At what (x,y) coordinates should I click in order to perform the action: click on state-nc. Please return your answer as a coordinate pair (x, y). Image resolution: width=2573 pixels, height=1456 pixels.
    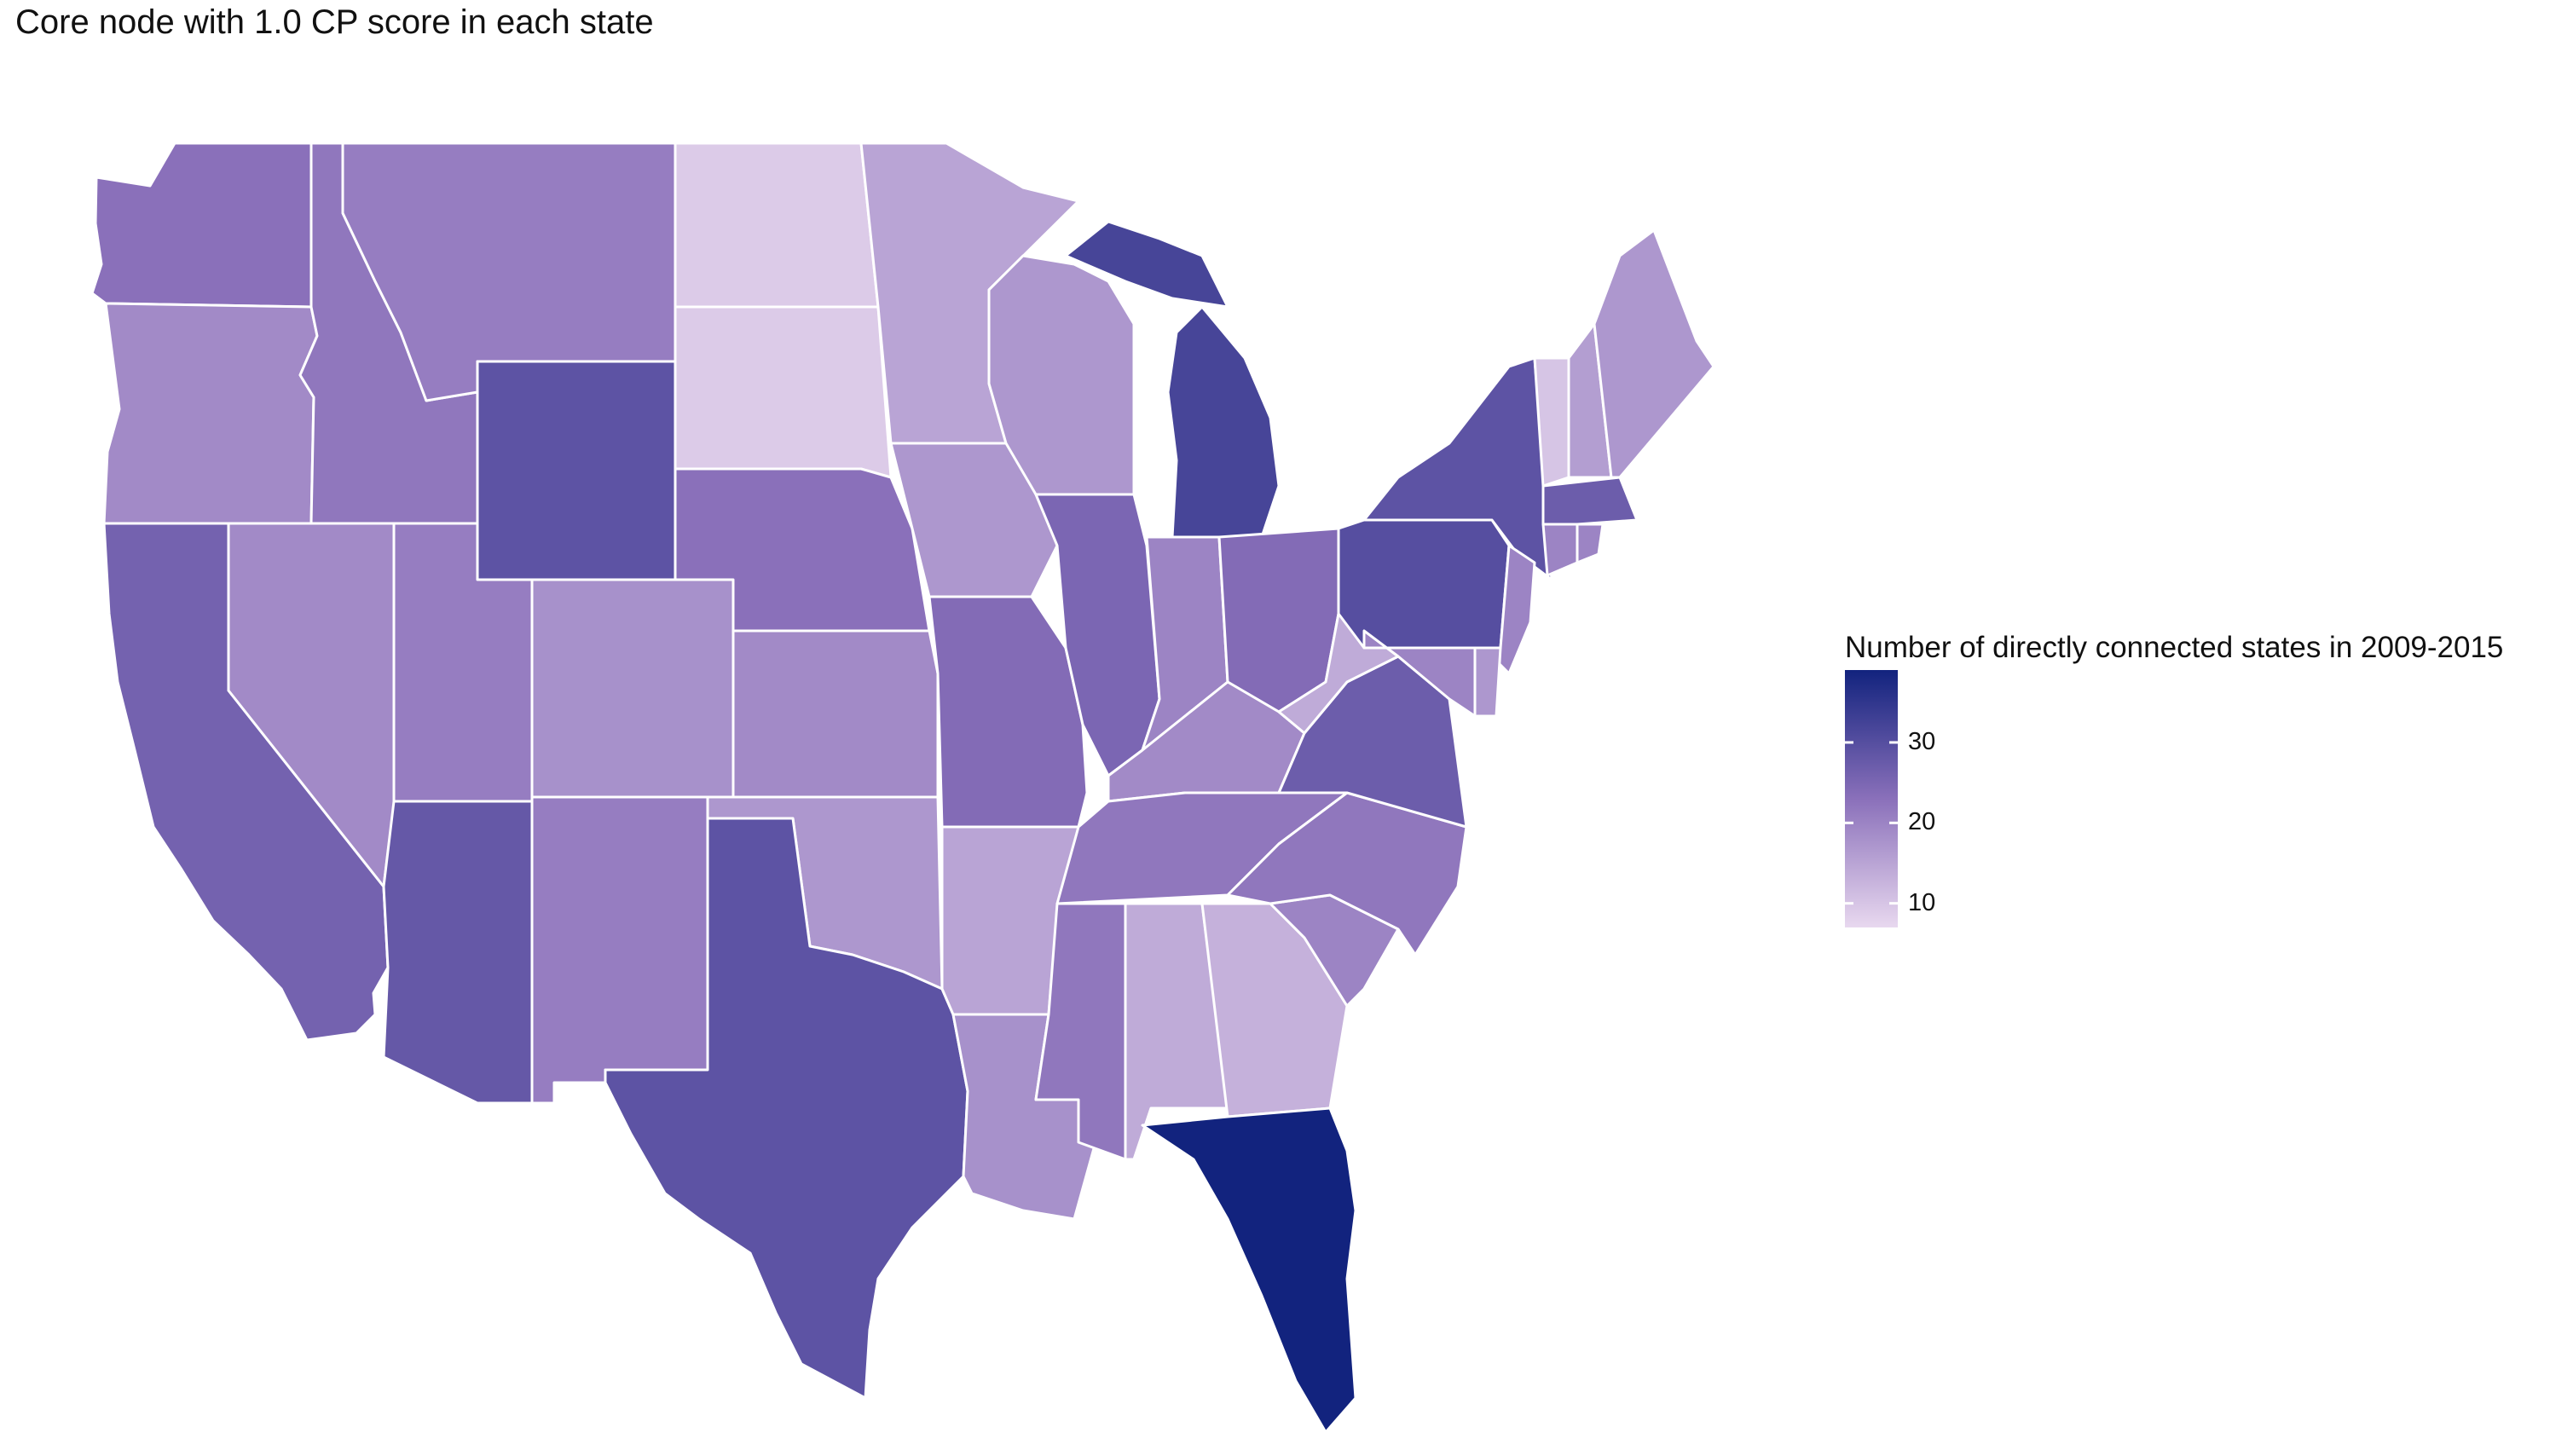
    Looking at the image, I should click on (1347, 873).